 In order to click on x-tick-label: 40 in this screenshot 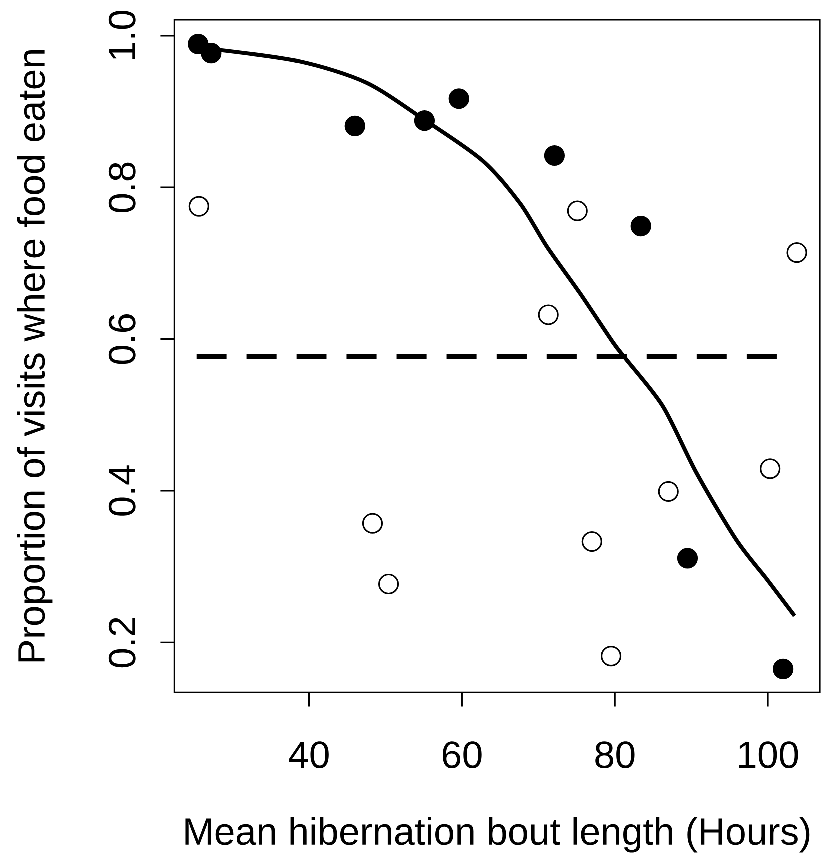, I will do `click(309, 755)`.